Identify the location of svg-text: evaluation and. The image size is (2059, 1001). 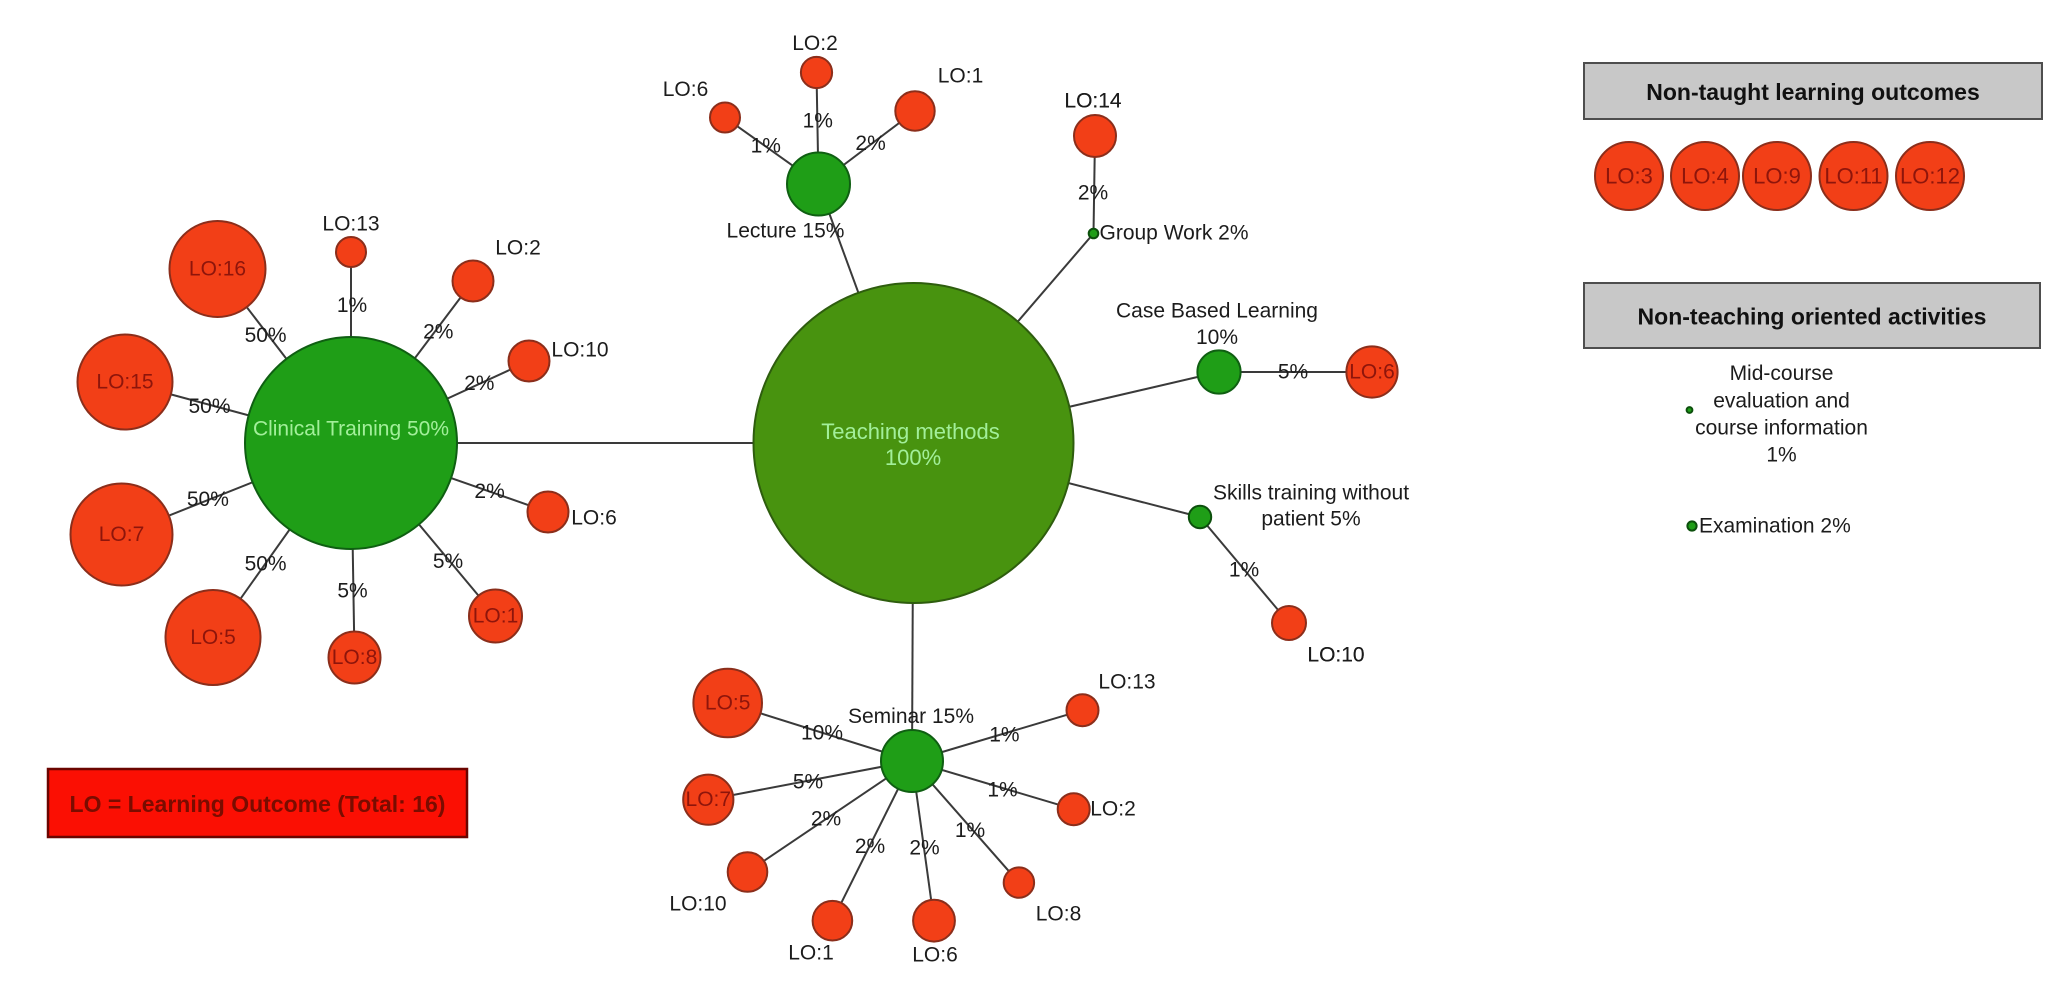
(1781, 400).